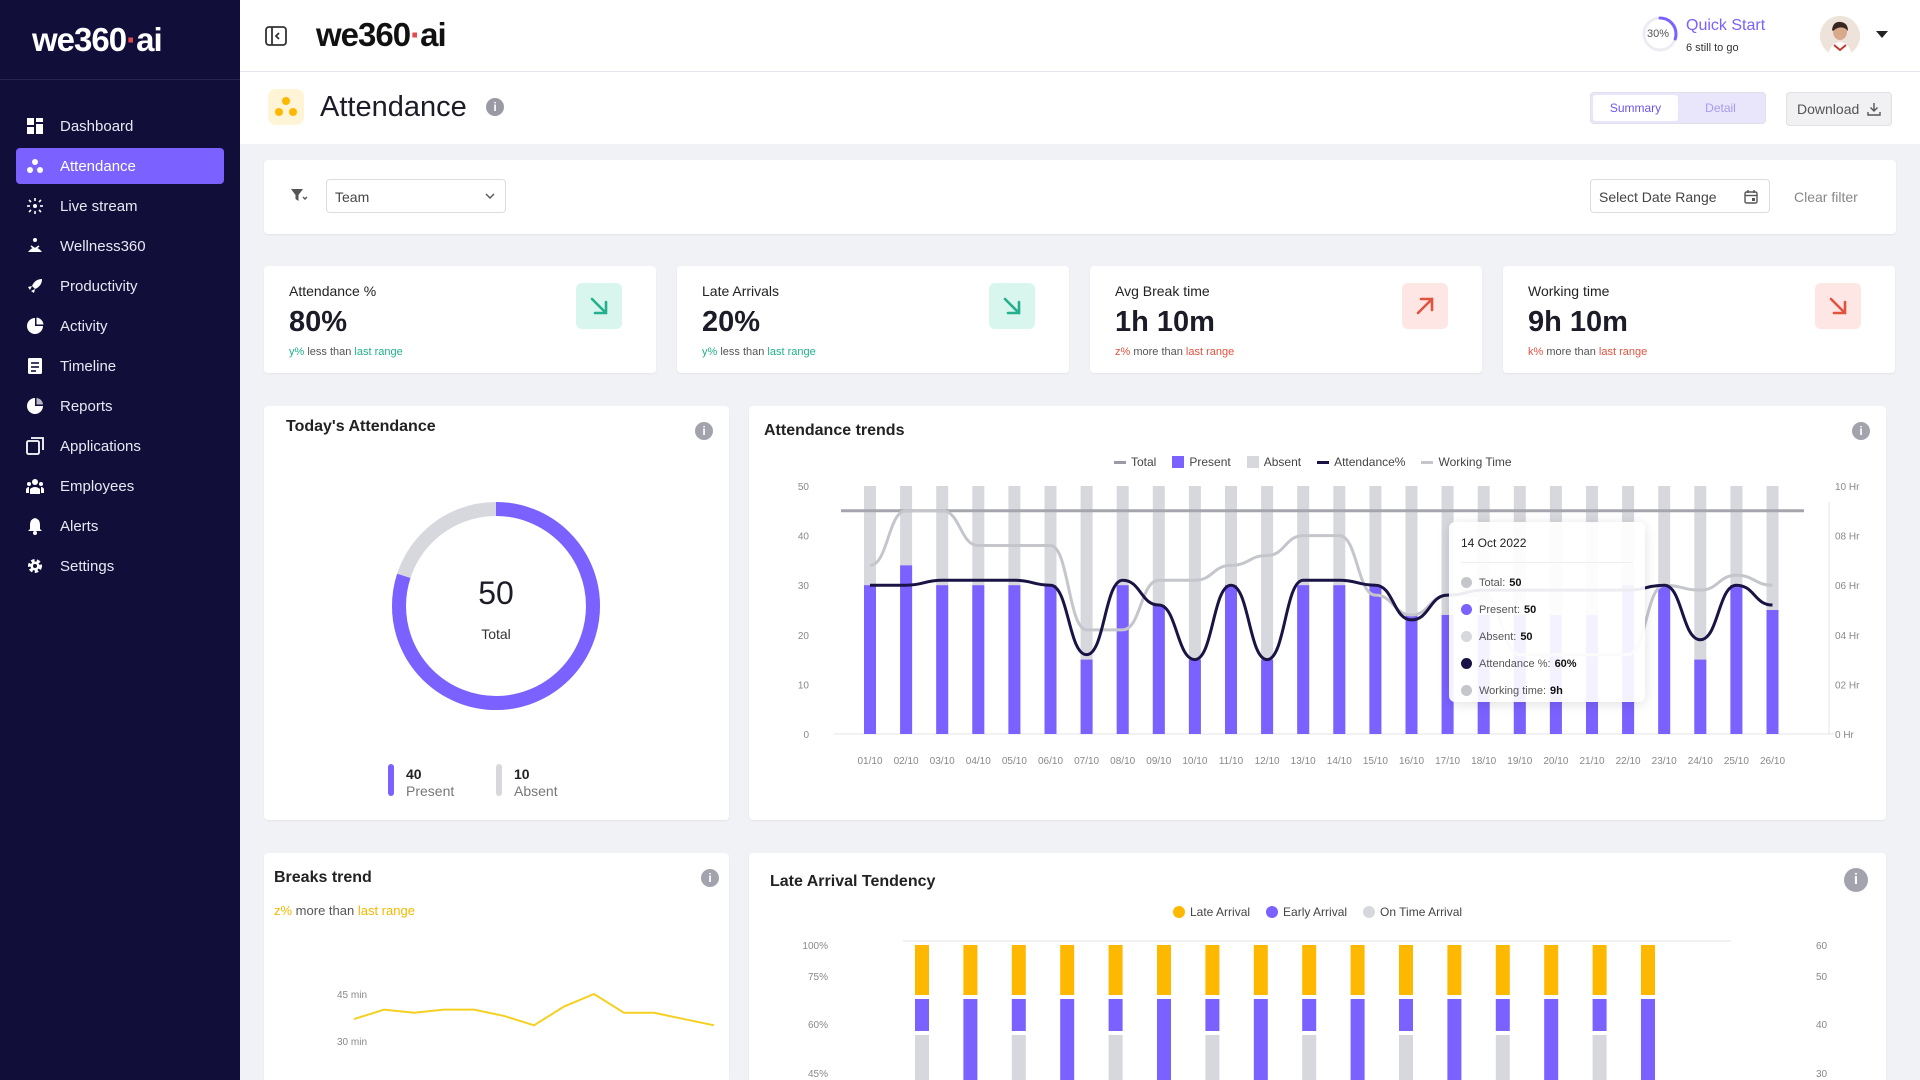  I want to click on legend-absent: Absent, so click(1273, 462).